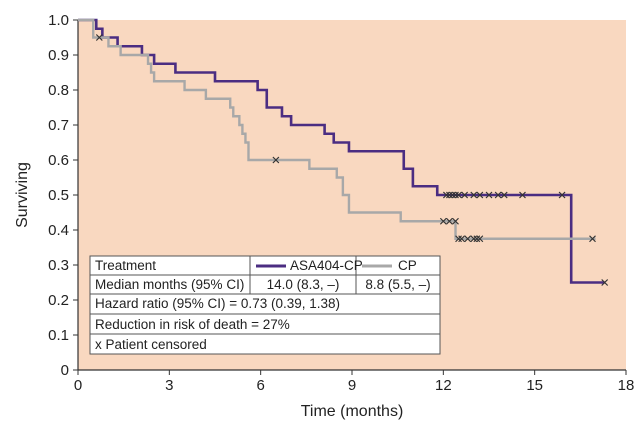 The image size is (637, 423). Describe the element at coordinates (22, 195) in the screenshot. I see `y-axis-label: Surviving` at that location.